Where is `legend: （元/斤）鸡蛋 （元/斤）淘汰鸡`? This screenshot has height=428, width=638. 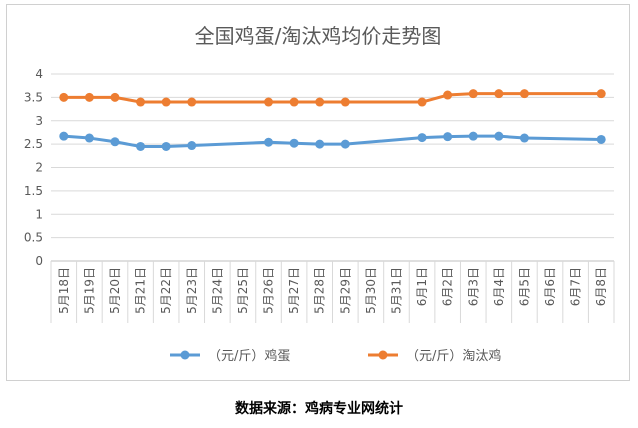
legend: （元/斤）鸡蛋 （元/斤）淘汰鸡 is located at coordinates (335, 356).